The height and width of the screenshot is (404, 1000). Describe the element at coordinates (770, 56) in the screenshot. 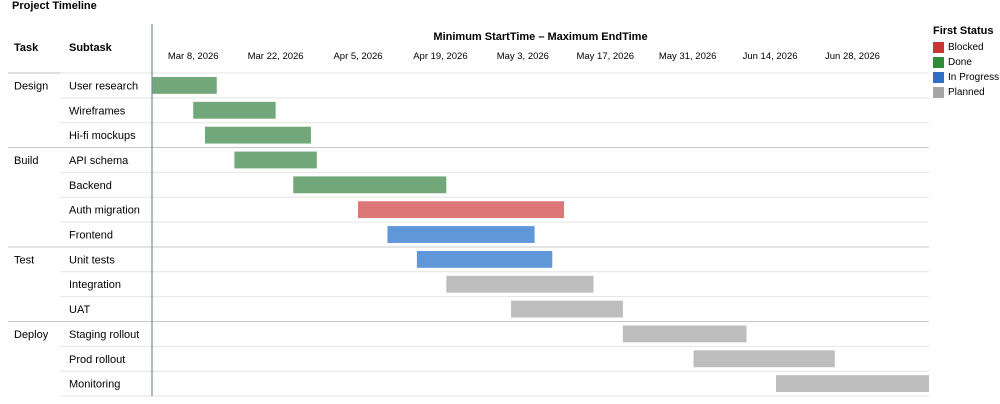

I see `x-tick-label: Jun 14, 2026` at that location.